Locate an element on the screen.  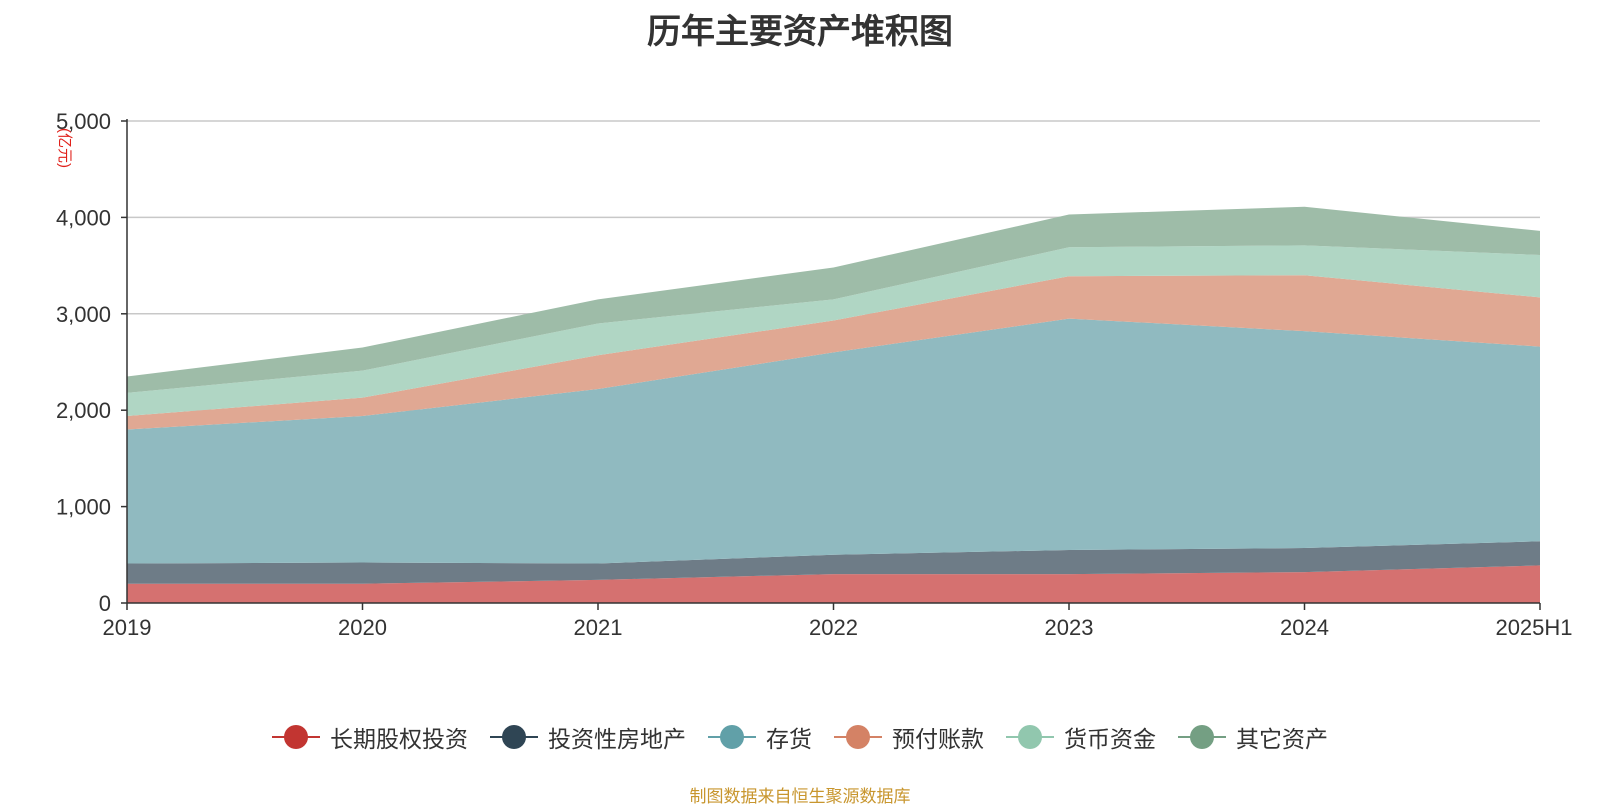
legend: 长期股权投资 投资性房地产 存货 预付账款 货币资金 其它资产 is located at coordinates (800, 737).